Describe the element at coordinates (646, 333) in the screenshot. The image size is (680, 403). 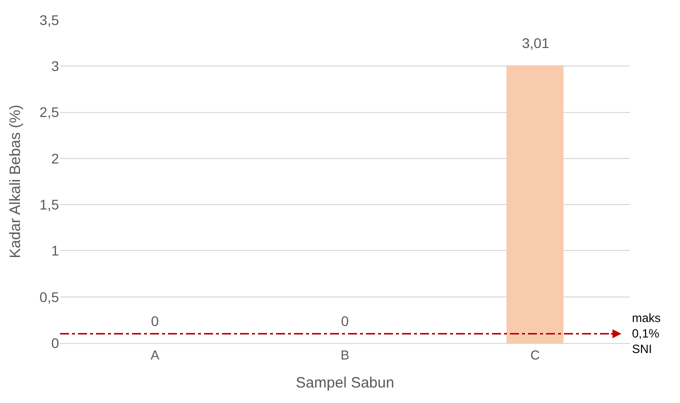
I see `ref-line-label: maks 0,1% SNI` at that location.